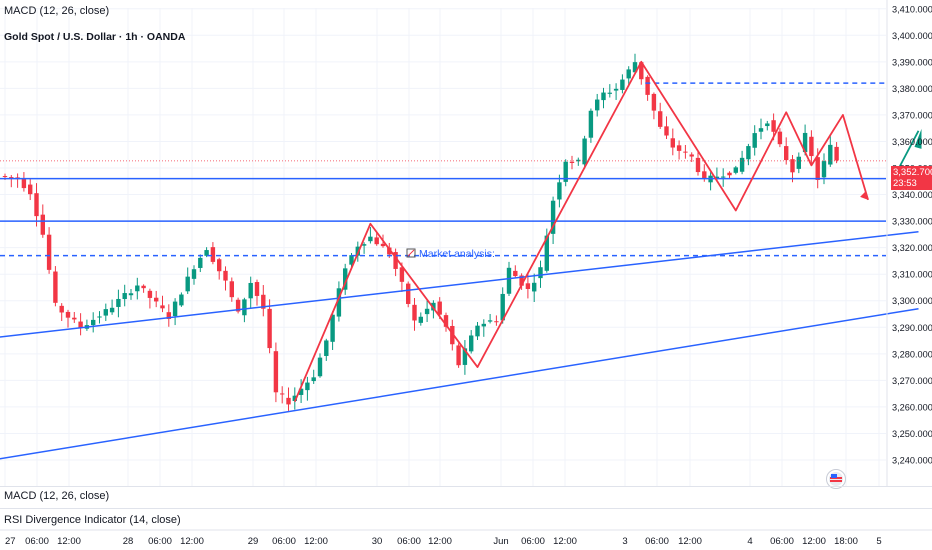  I want to click on rsi-pane-label: RSI Divergence Indicator (14, close), so click(92, 520).